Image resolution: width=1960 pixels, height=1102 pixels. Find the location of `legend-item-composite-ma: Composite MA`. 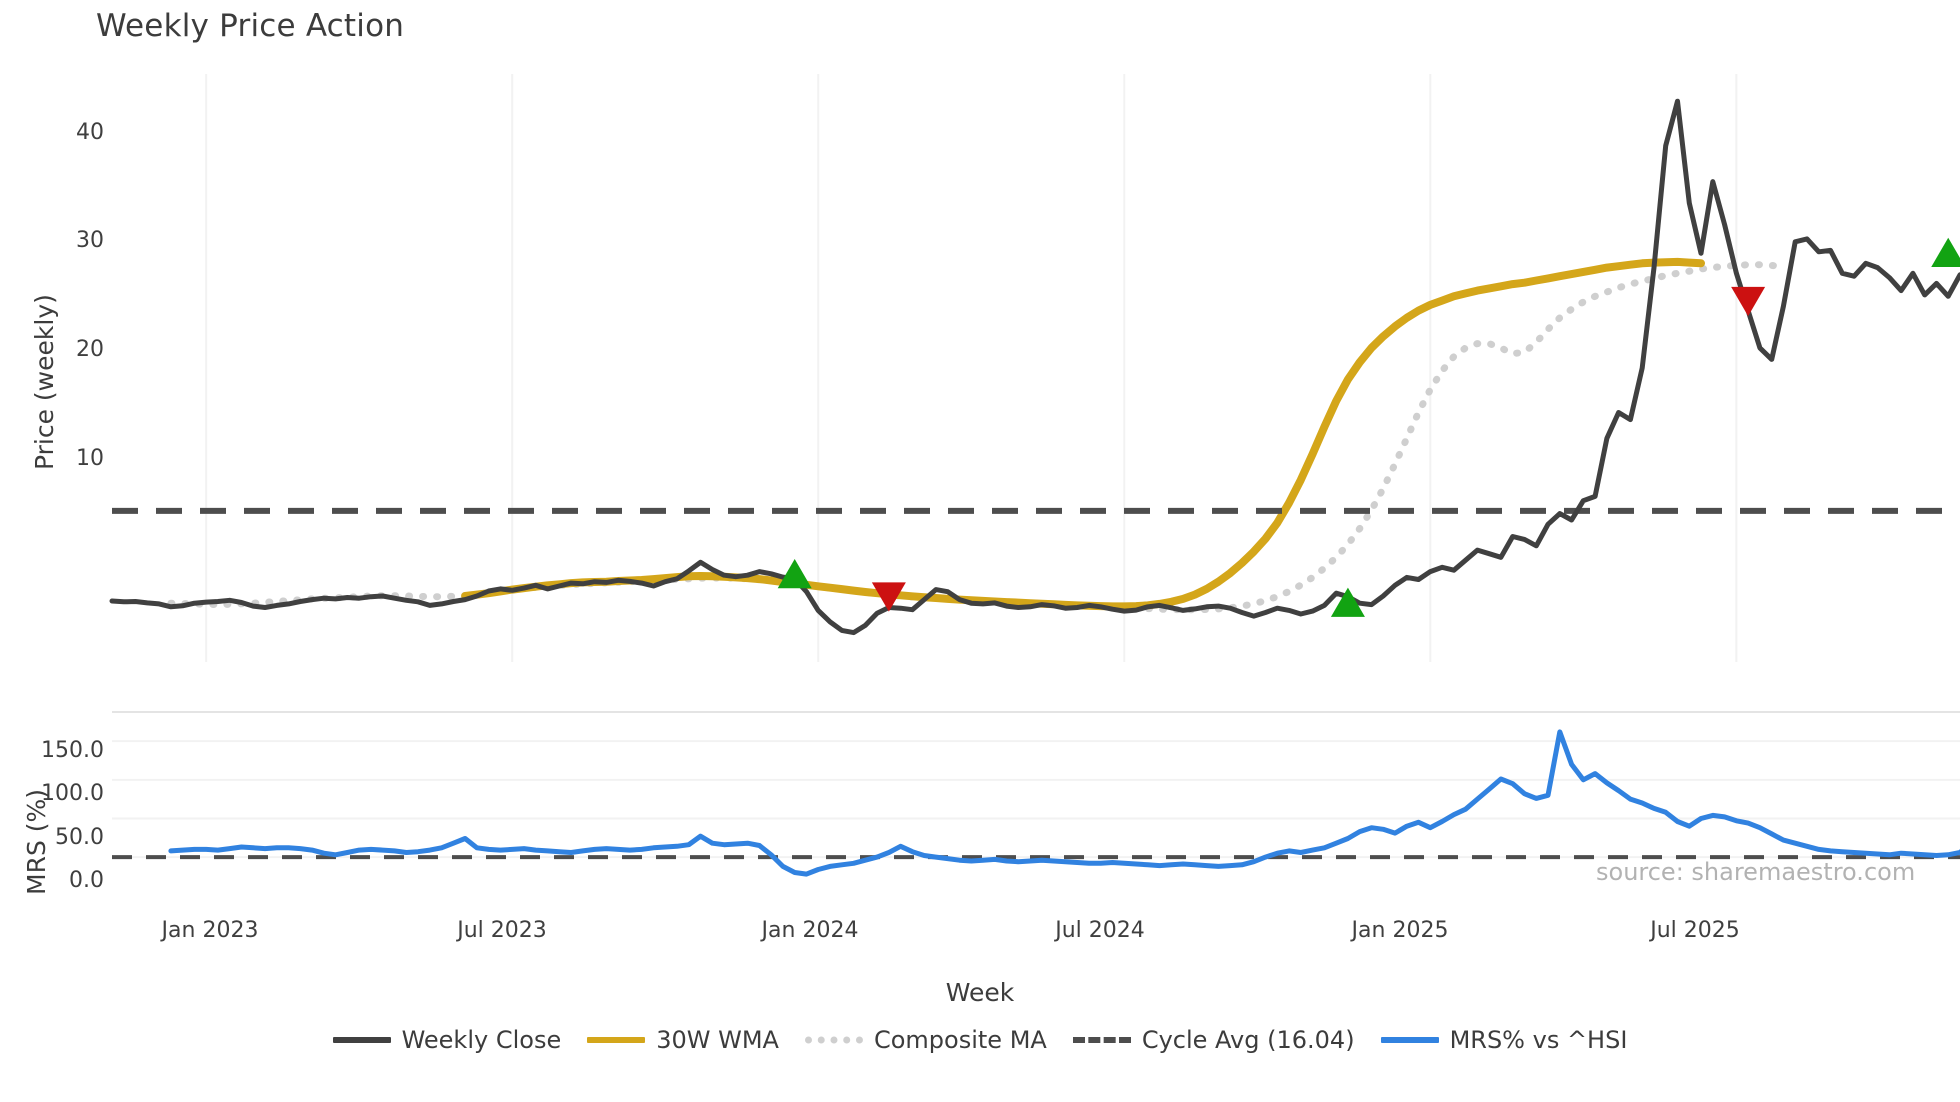

legend-item-composite-ma: Composite MA is located at coordinates (925, 1040).